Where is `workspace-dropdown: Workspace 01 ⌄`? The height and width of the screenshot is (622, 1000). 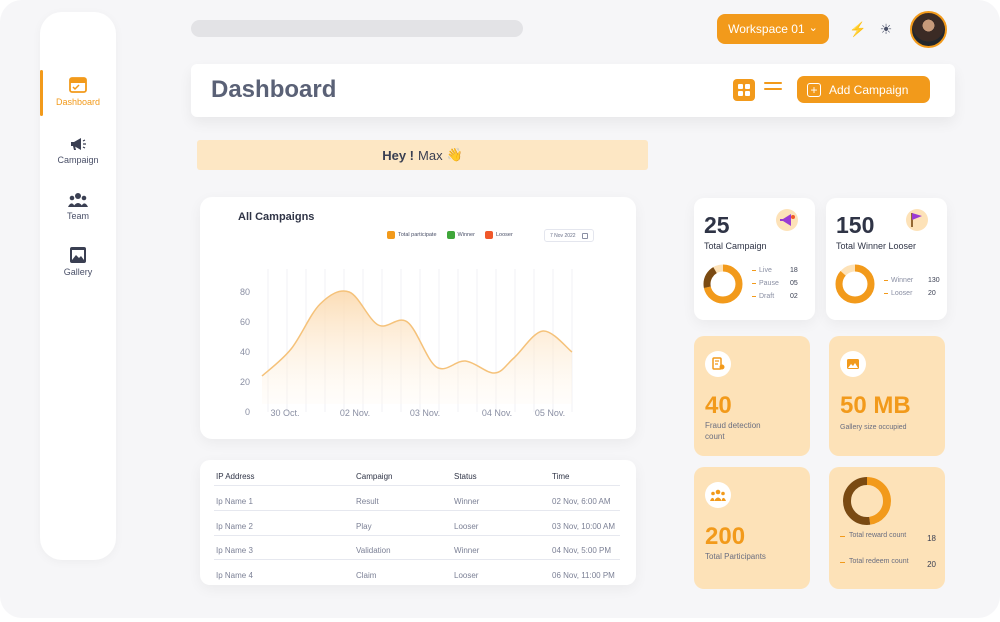 workspace-dropdown: Workspace 01 ⌄ is located at coordinates (773, 29).